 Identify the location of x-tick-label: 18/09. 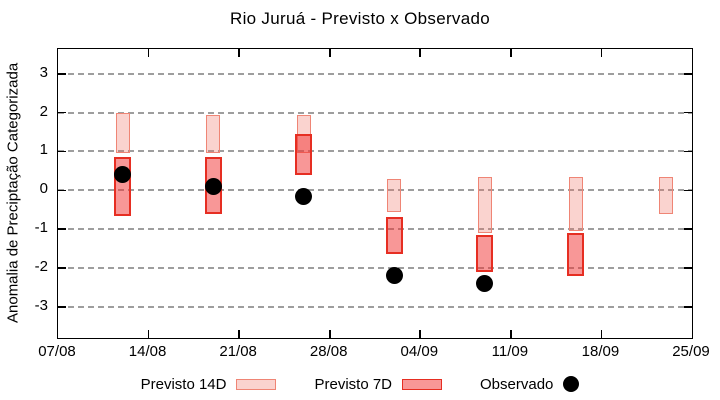
(600, 351).